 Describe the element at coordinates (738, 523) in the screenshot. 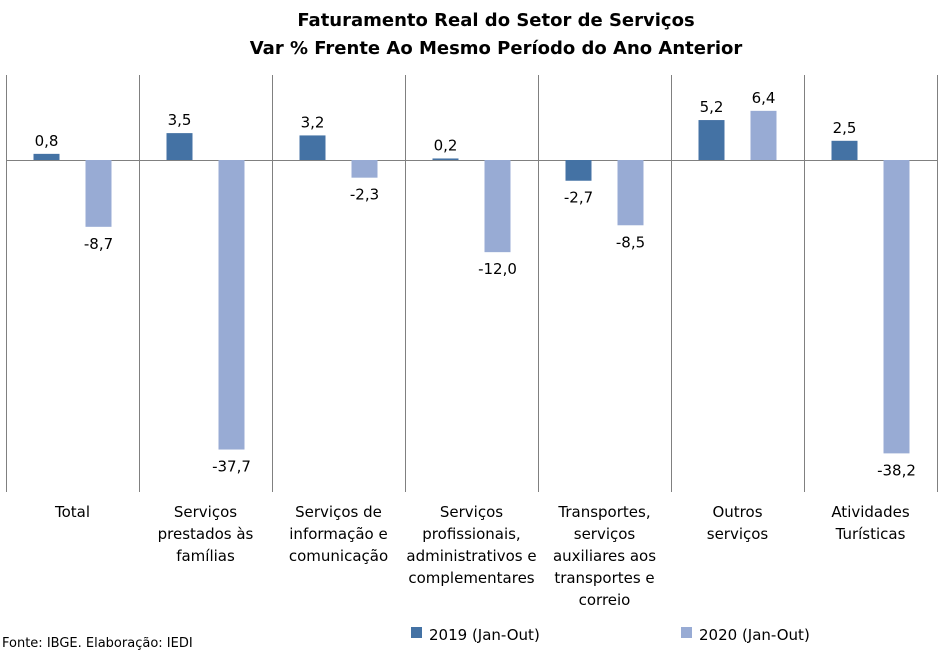

I see `category-label: Outros serviços` at that location.